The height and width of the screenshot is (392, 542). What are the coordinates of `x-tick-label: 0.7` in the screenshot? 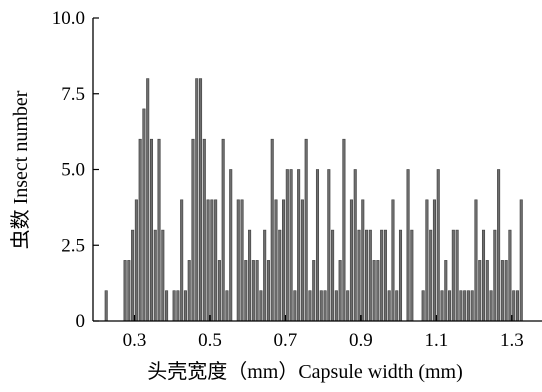 It's located at (286, 340).